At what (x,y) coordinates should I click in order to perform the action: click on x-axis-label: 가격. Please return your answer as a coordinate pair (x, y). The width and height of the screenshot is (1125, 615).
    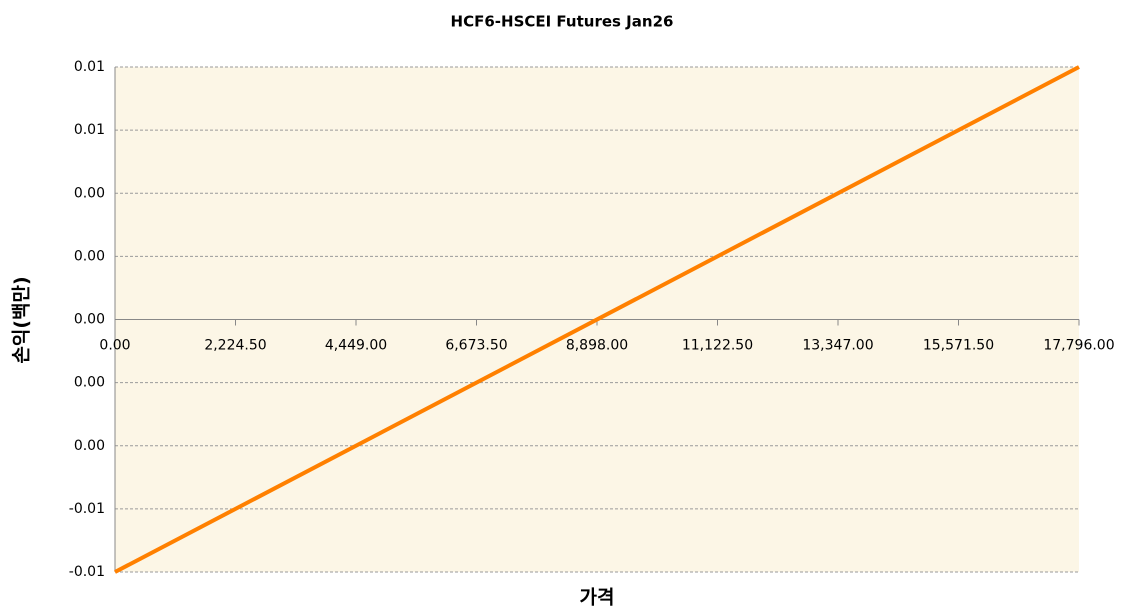
    Looking at the image, I should click on (597, 598).